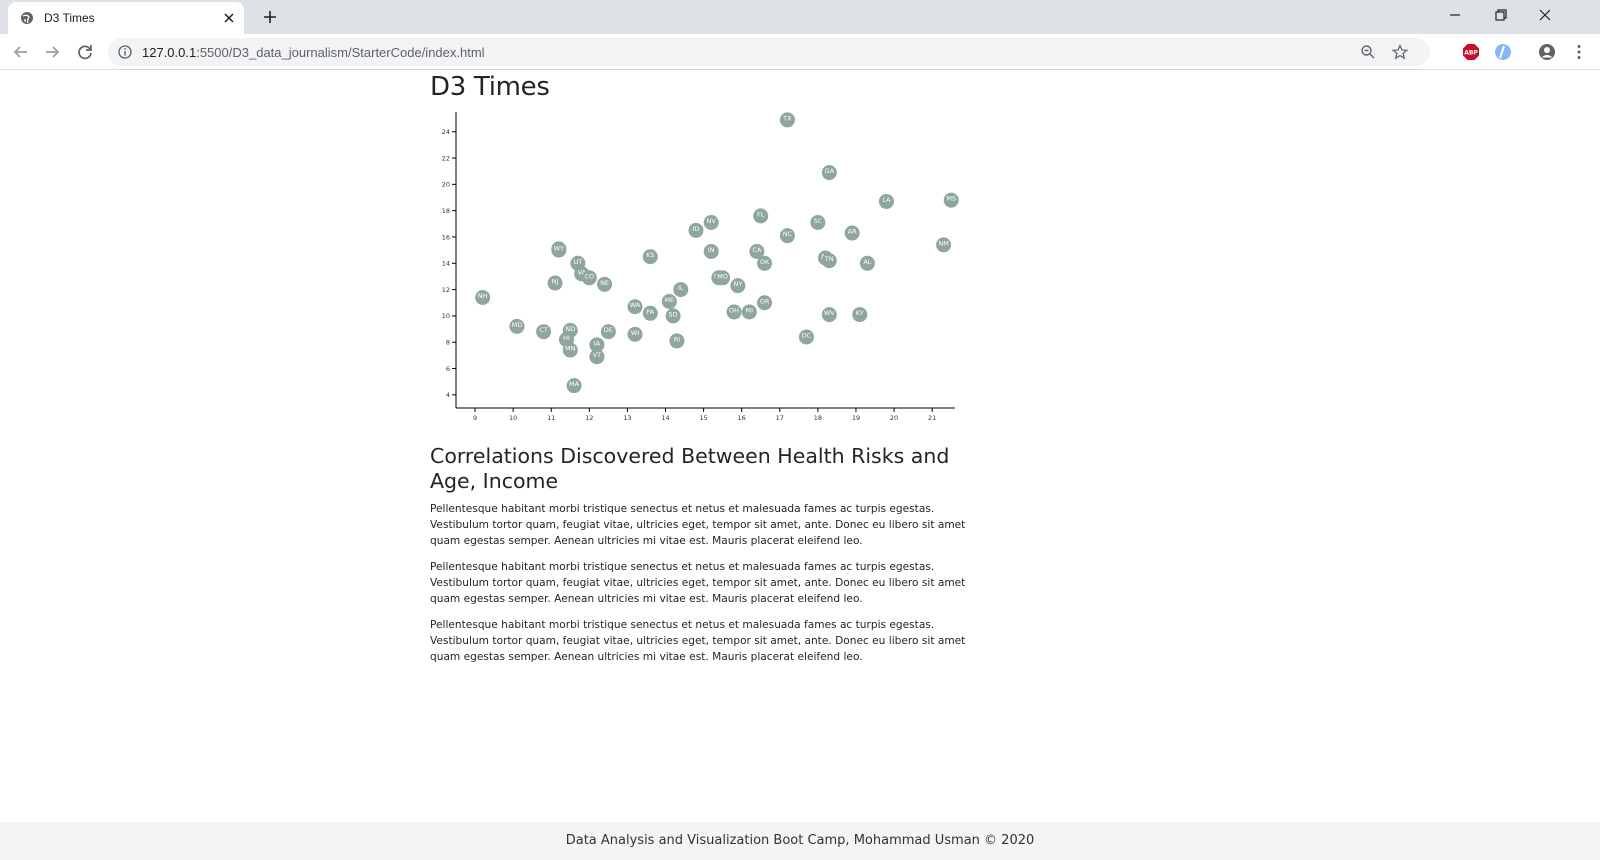 The height and width of the screenshot is (860, 1600). Describe the element at coordinates (169, 52) in the screenshot. I see `url-host: 127.0.0.1` at that location.